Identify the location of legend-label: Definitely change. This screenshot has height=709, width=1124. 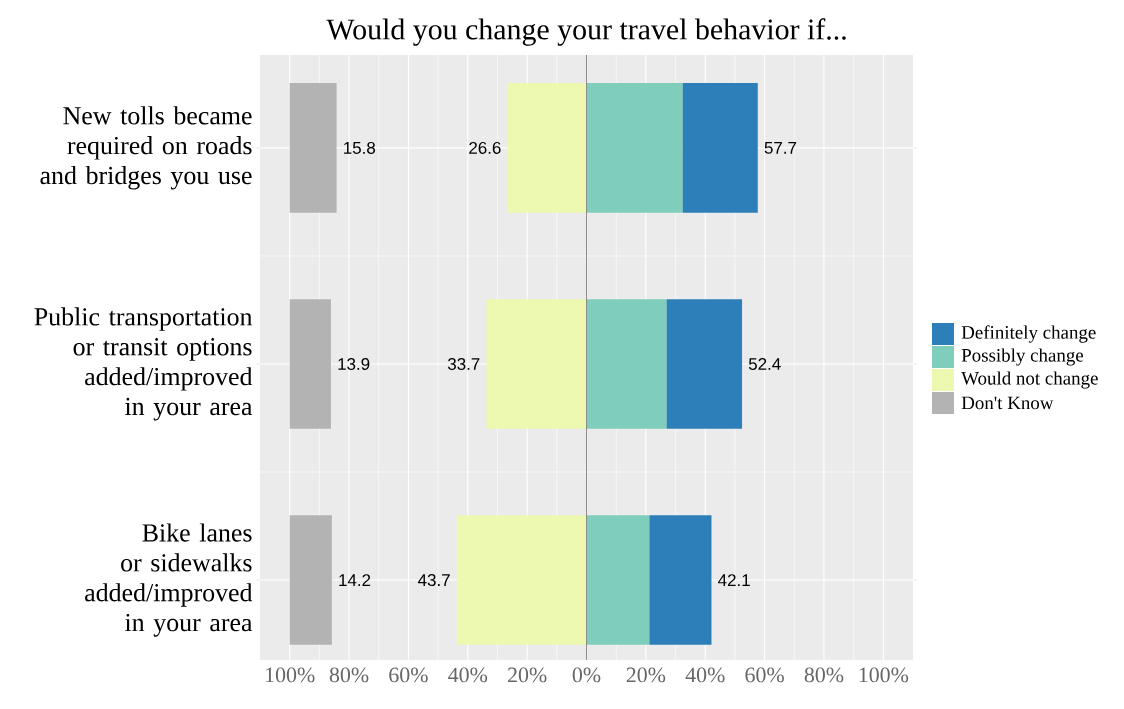
(1028, 334).